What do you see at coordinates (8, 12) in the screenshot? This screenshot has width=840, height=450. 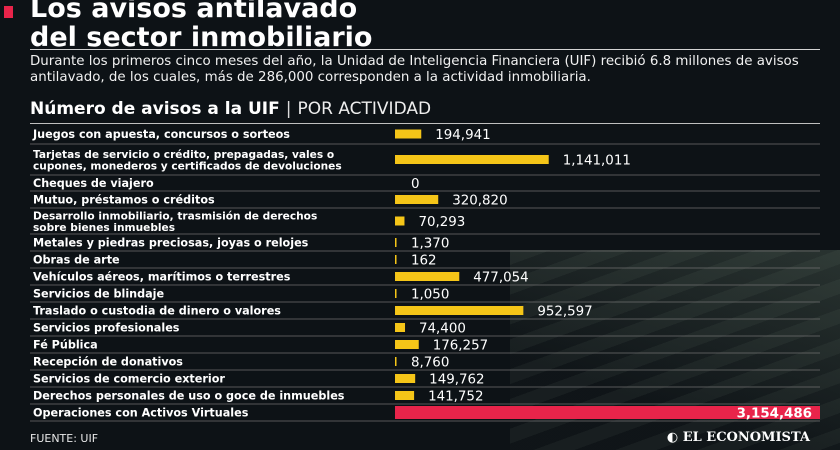 I see `title-accent-marker` at bounding box center [8, 12].